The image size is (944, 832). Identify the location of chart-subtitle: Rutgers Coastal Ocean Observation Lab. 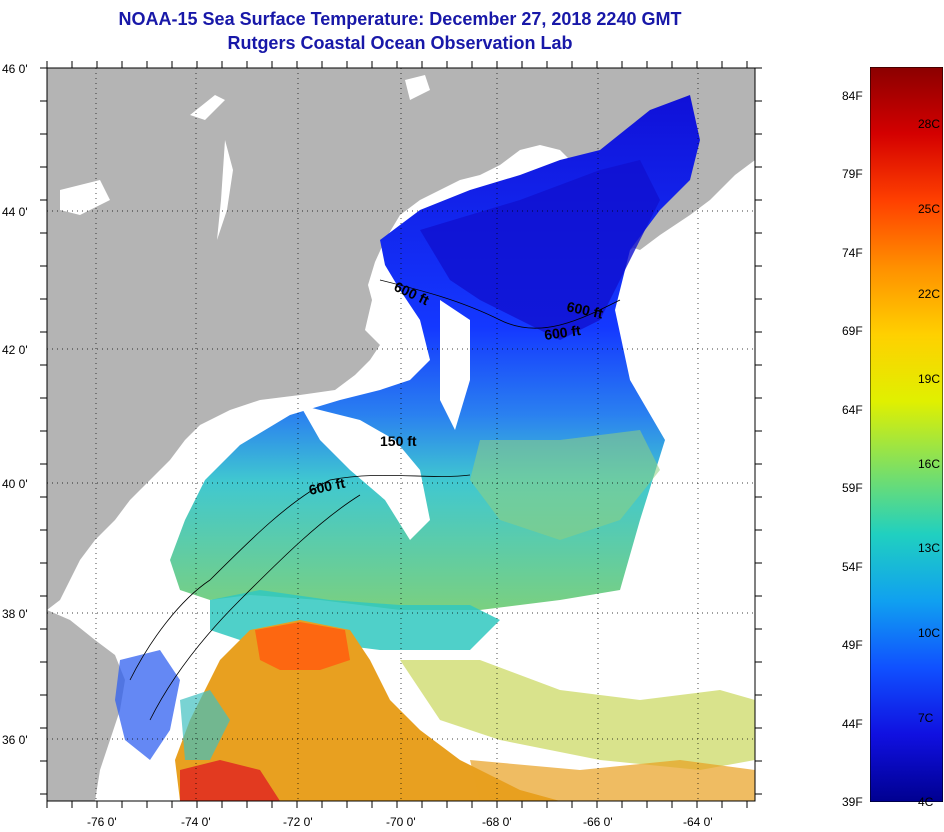
(400, 43).